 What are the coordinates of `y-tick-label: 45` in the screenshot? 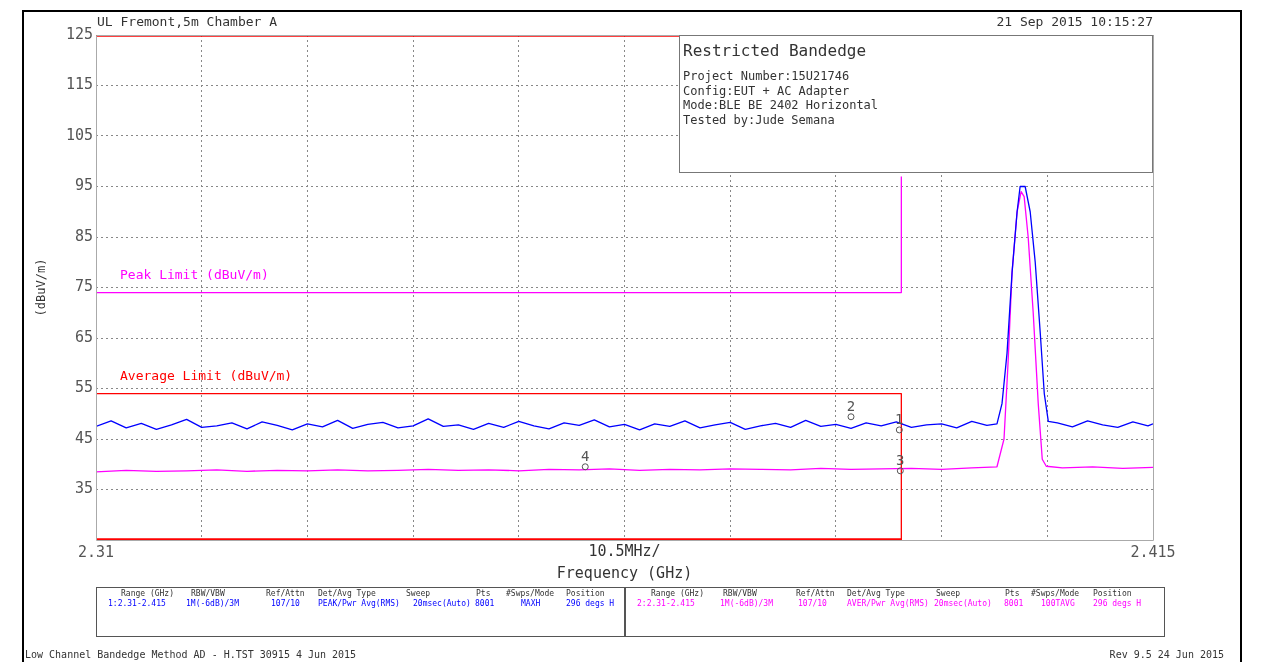 It's located at (83, 437).